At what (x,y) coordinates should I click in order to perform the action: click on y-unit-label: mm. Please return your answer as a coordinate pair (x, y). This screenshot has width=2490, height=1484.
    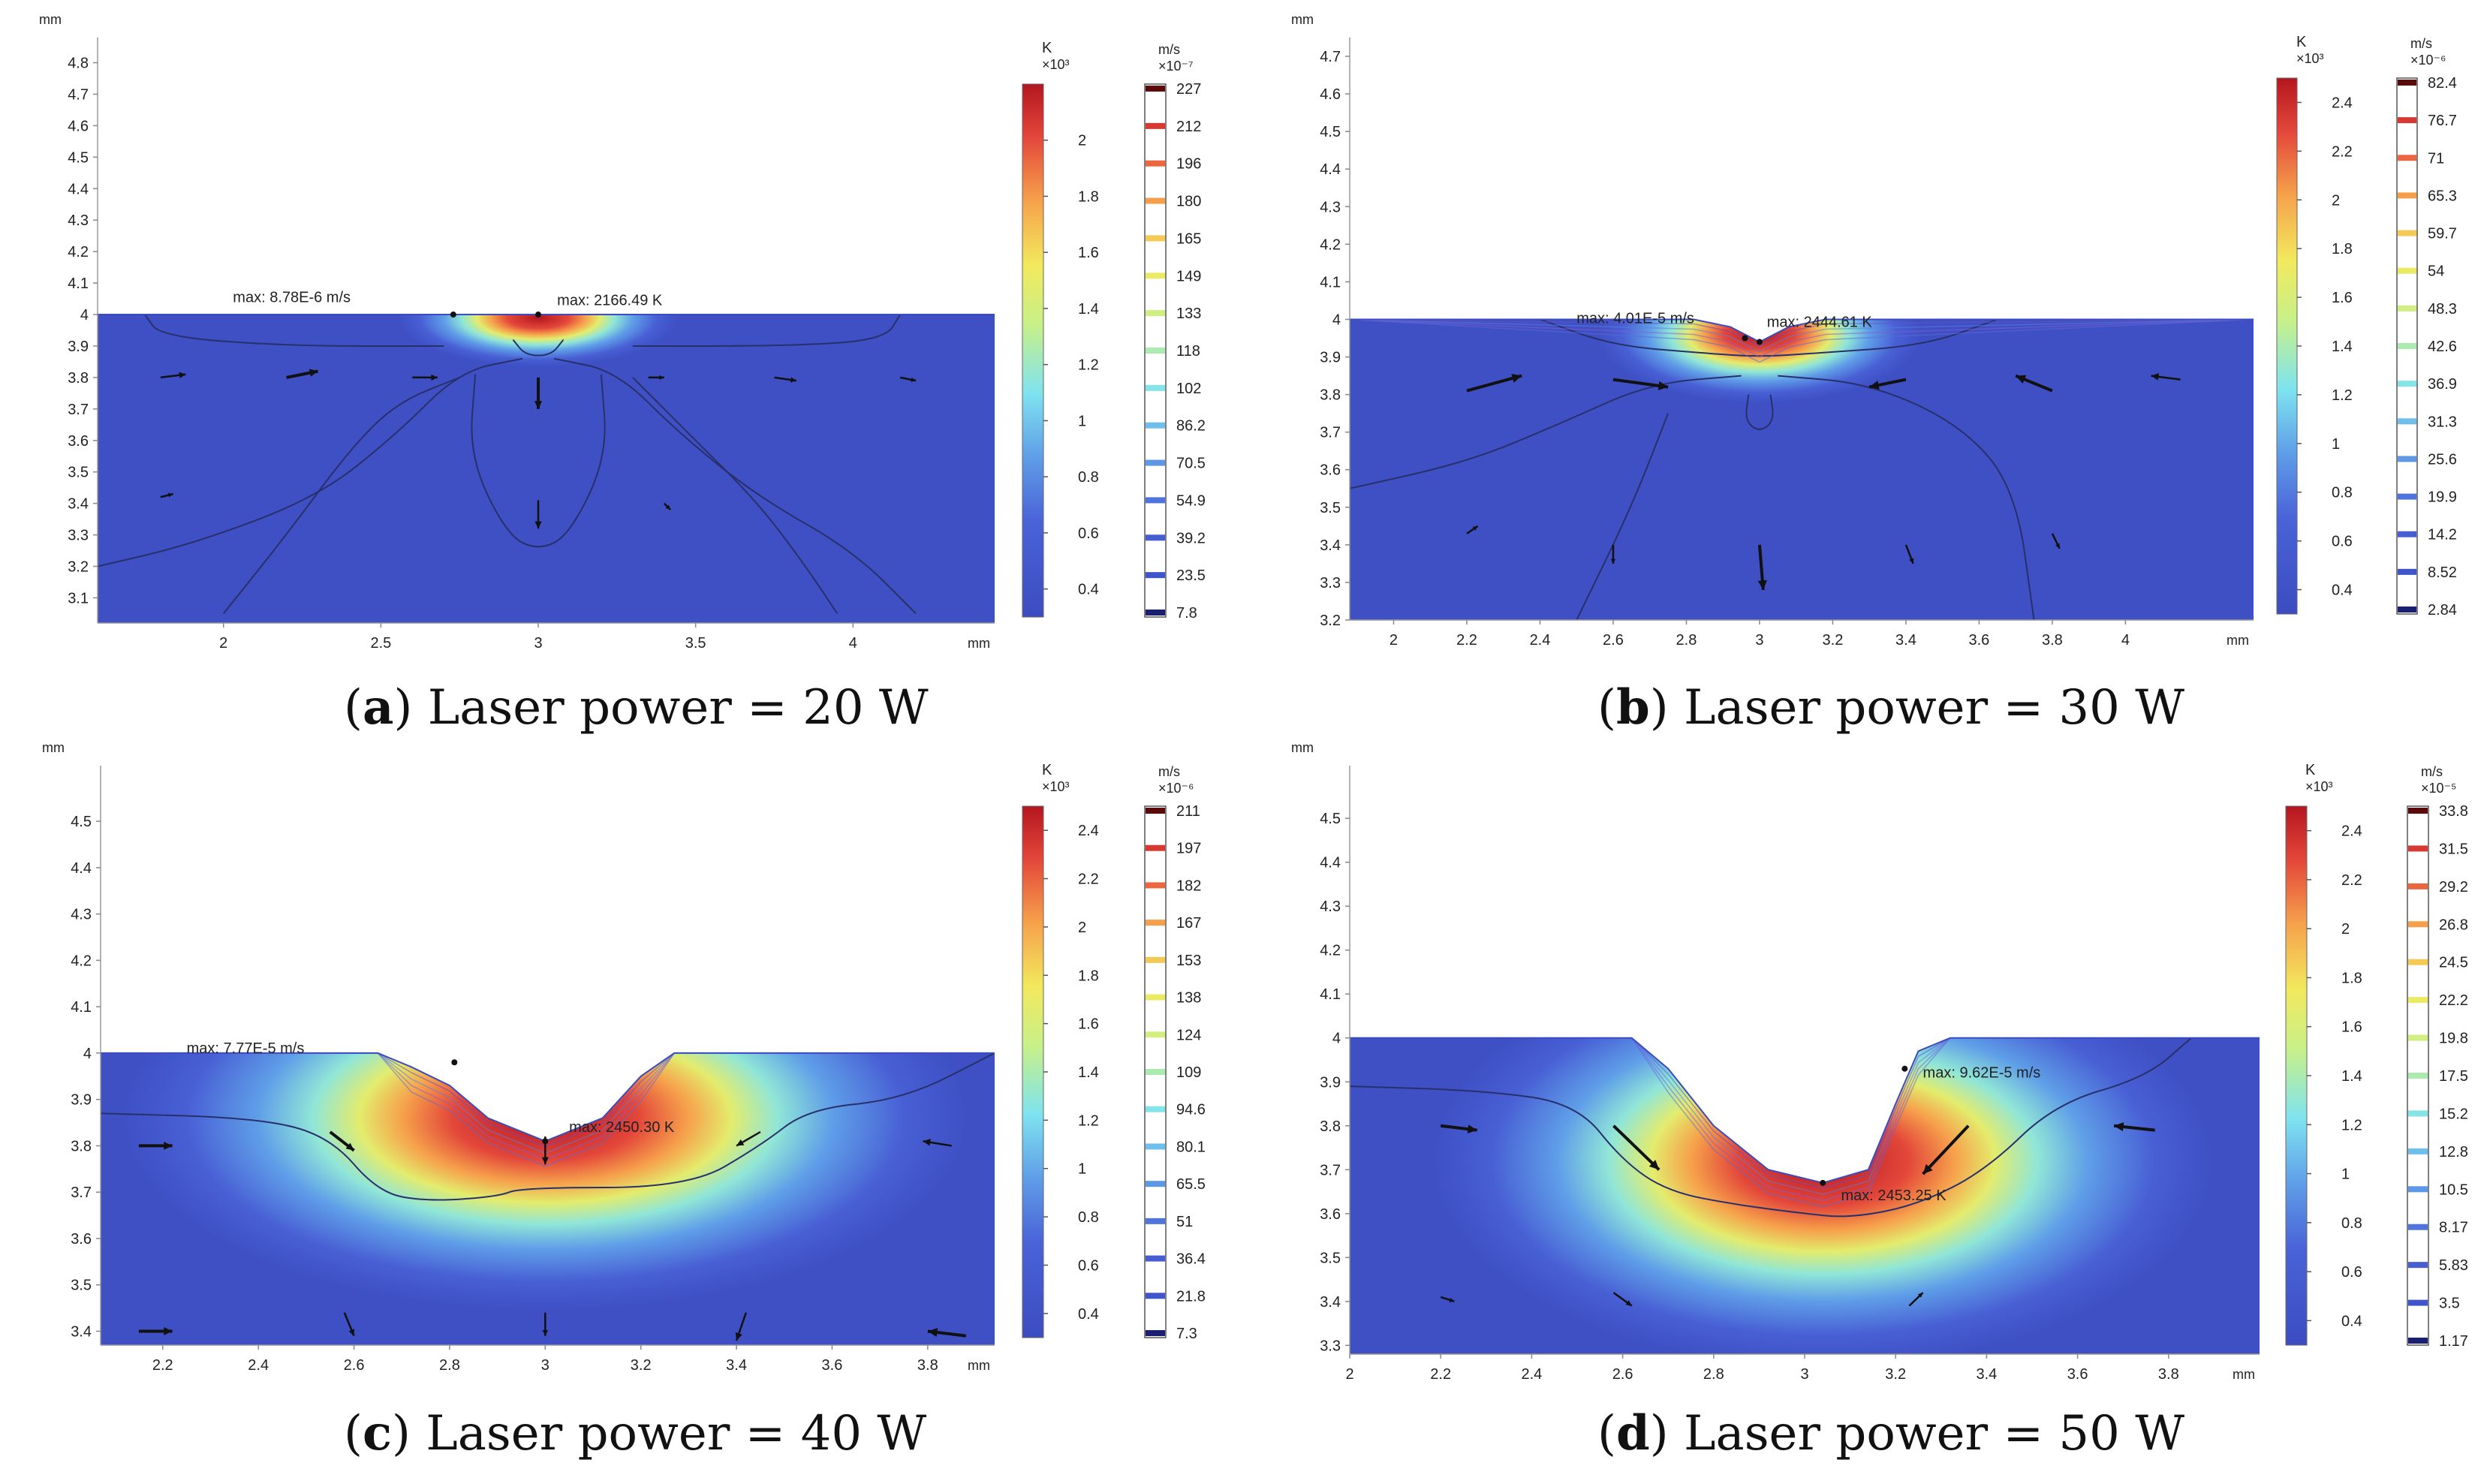
    Looking at the image, I should click on (1302, 19).